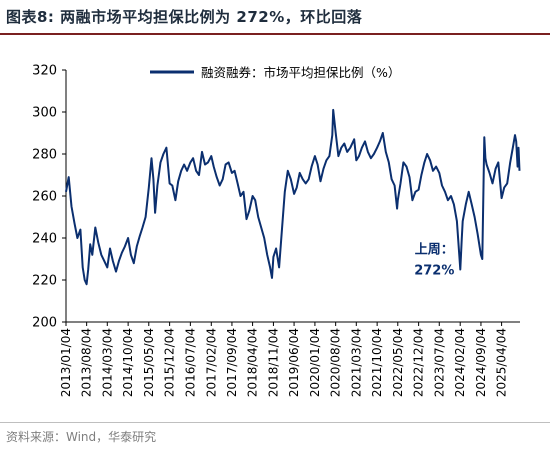 Image resolution: width=550 pixels, height=452 pixels. Describe the element at coordinates (128, 362) in the screenshot. I see `x-tick-label: 2014/10/04` at that location.